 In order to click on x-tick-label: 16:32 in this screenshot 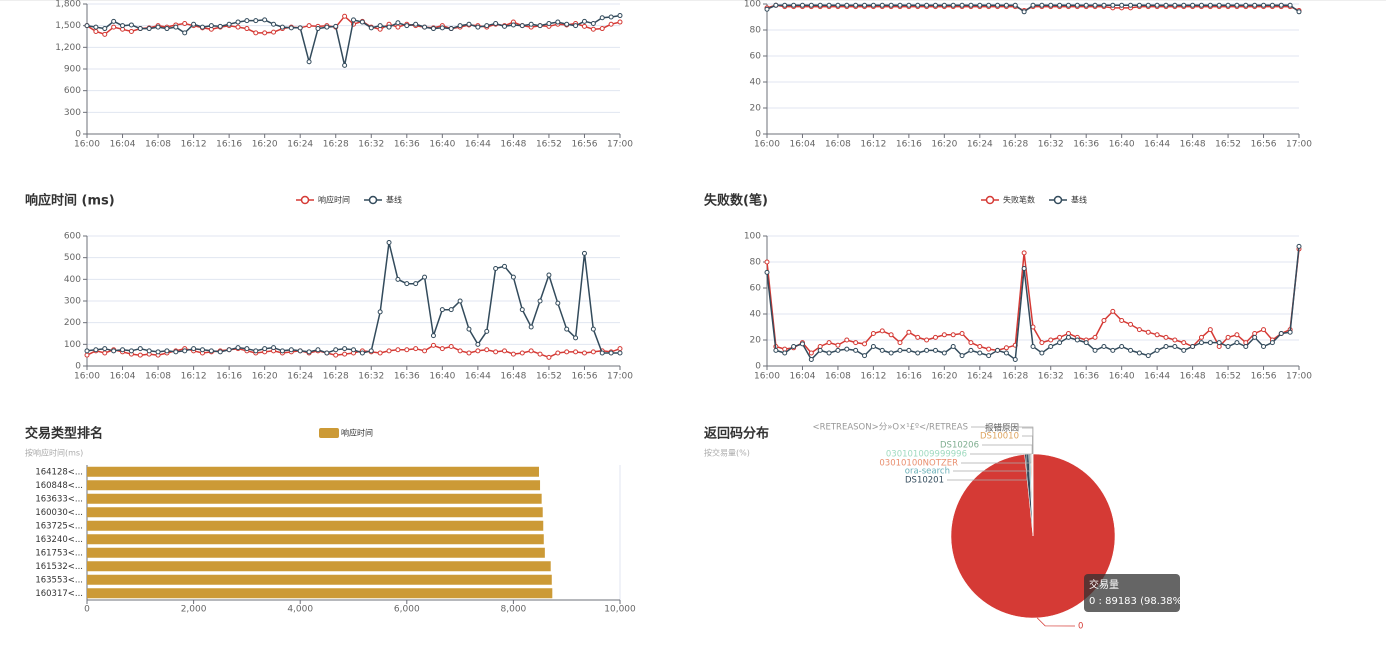, I will do `click(371, 145)`.